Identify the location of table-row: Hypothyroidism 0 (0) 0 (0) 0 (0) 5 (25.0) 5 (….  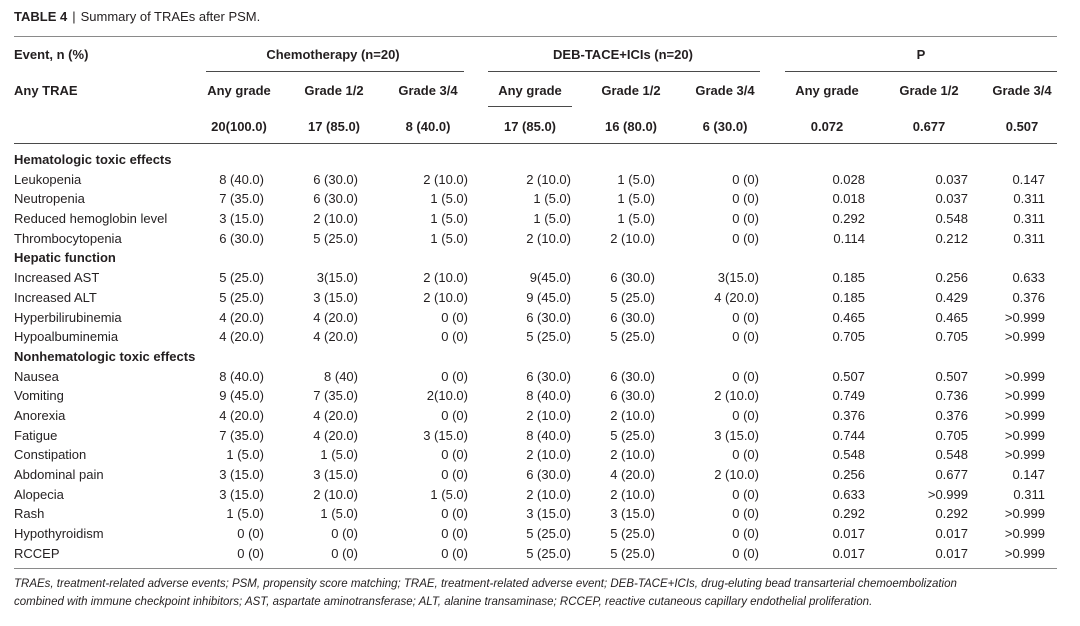
(540, 534).